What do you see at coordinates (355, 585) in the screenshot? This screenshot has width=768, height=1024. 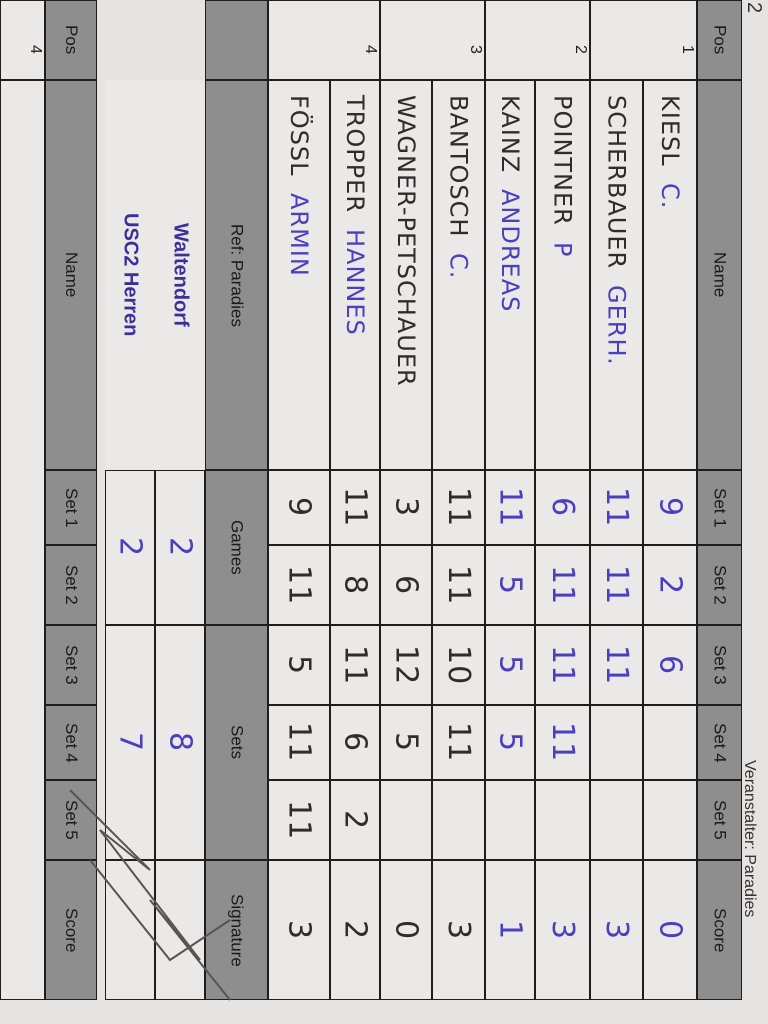 I see `set-score-cell: 8` at bounding box center [355, 585].